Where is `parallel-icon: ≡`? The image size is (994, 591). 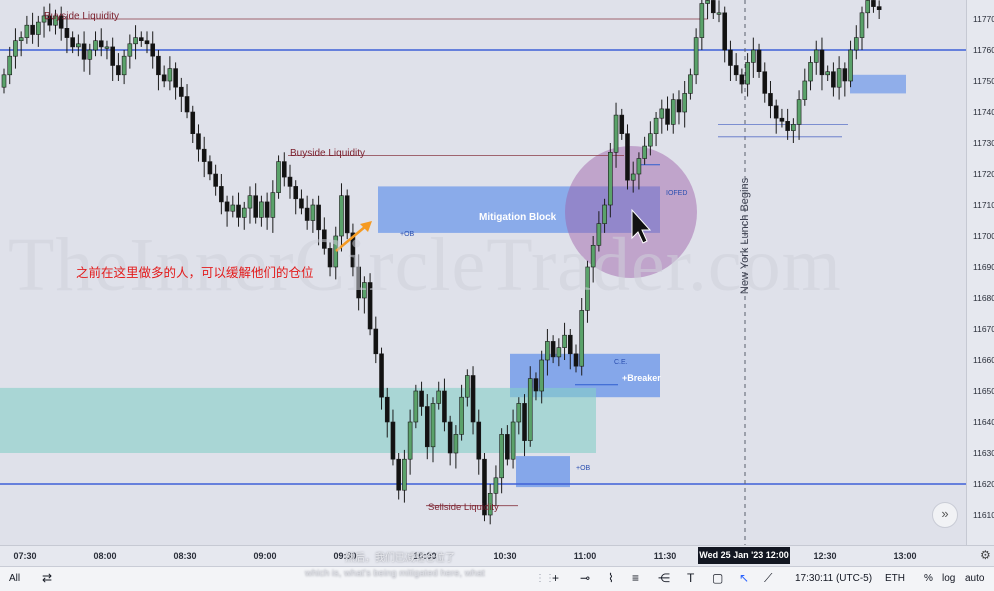 parallel-icon: ≡ is located at coordinates (636, 578).